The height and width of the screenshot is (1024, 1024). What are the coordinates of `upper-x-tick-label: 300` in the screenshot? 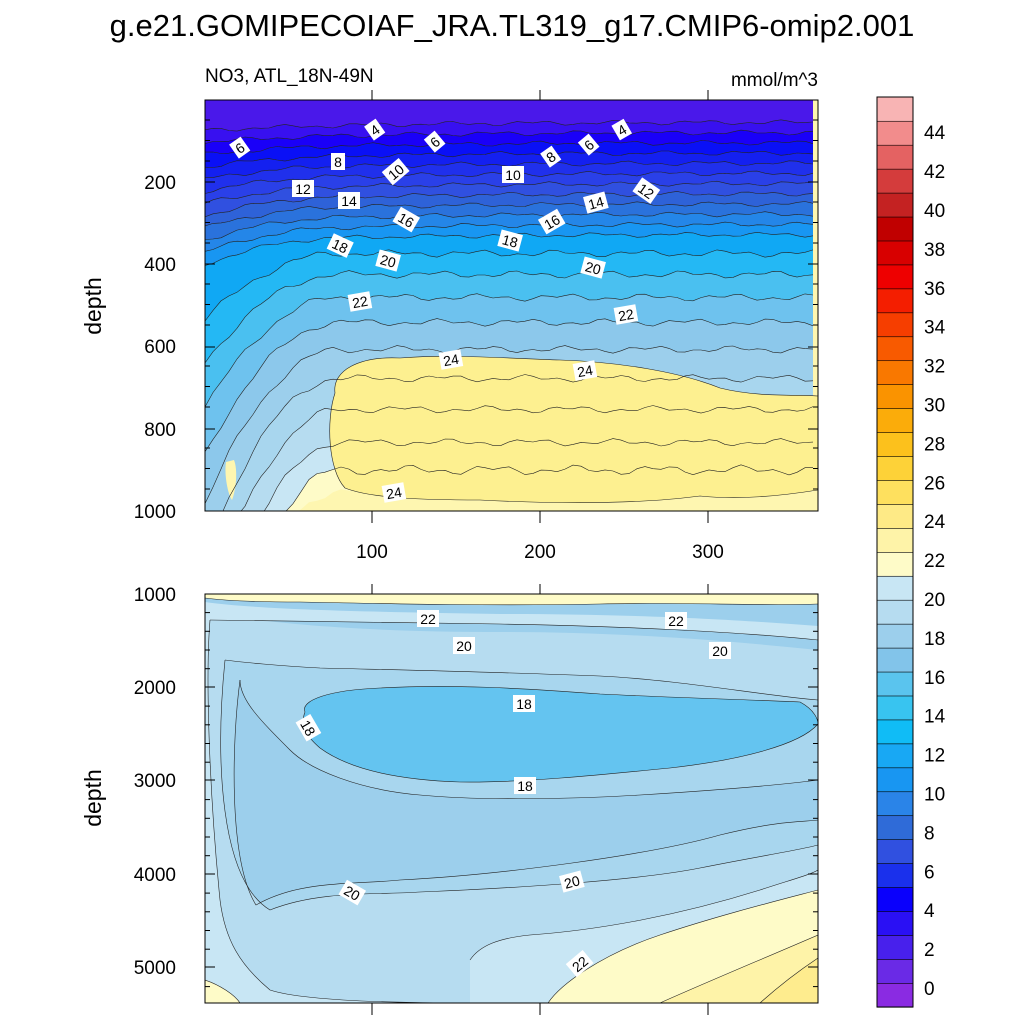 It's located at (708, 552).